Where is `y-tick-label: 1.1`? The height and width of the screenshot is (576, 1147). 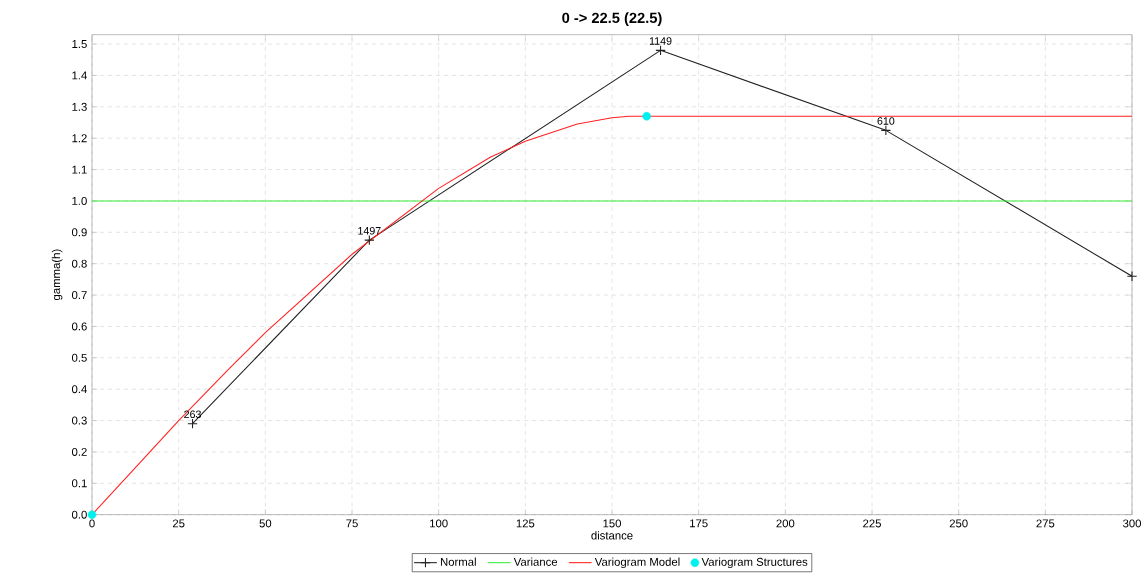
y-tick-label: 1.1 is located at coordinates (79, 169).